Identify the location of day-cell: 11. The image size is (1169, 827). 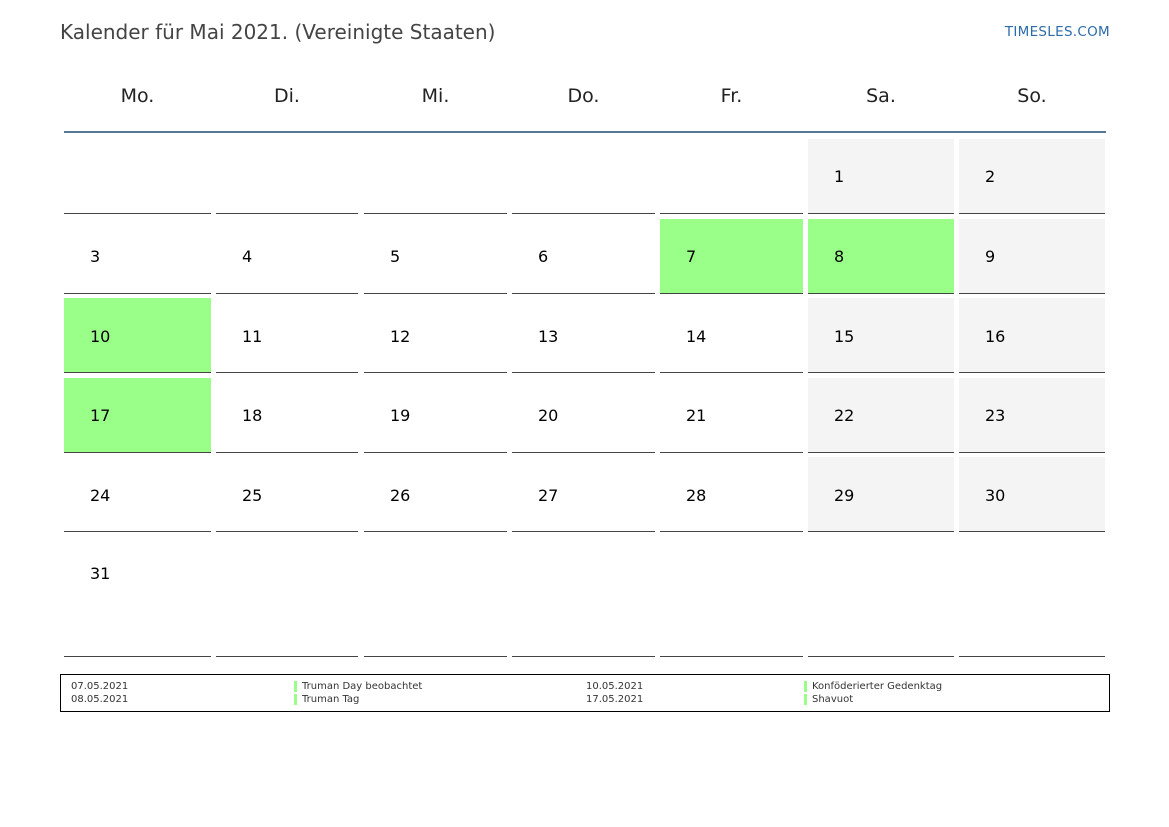
(287, 335).